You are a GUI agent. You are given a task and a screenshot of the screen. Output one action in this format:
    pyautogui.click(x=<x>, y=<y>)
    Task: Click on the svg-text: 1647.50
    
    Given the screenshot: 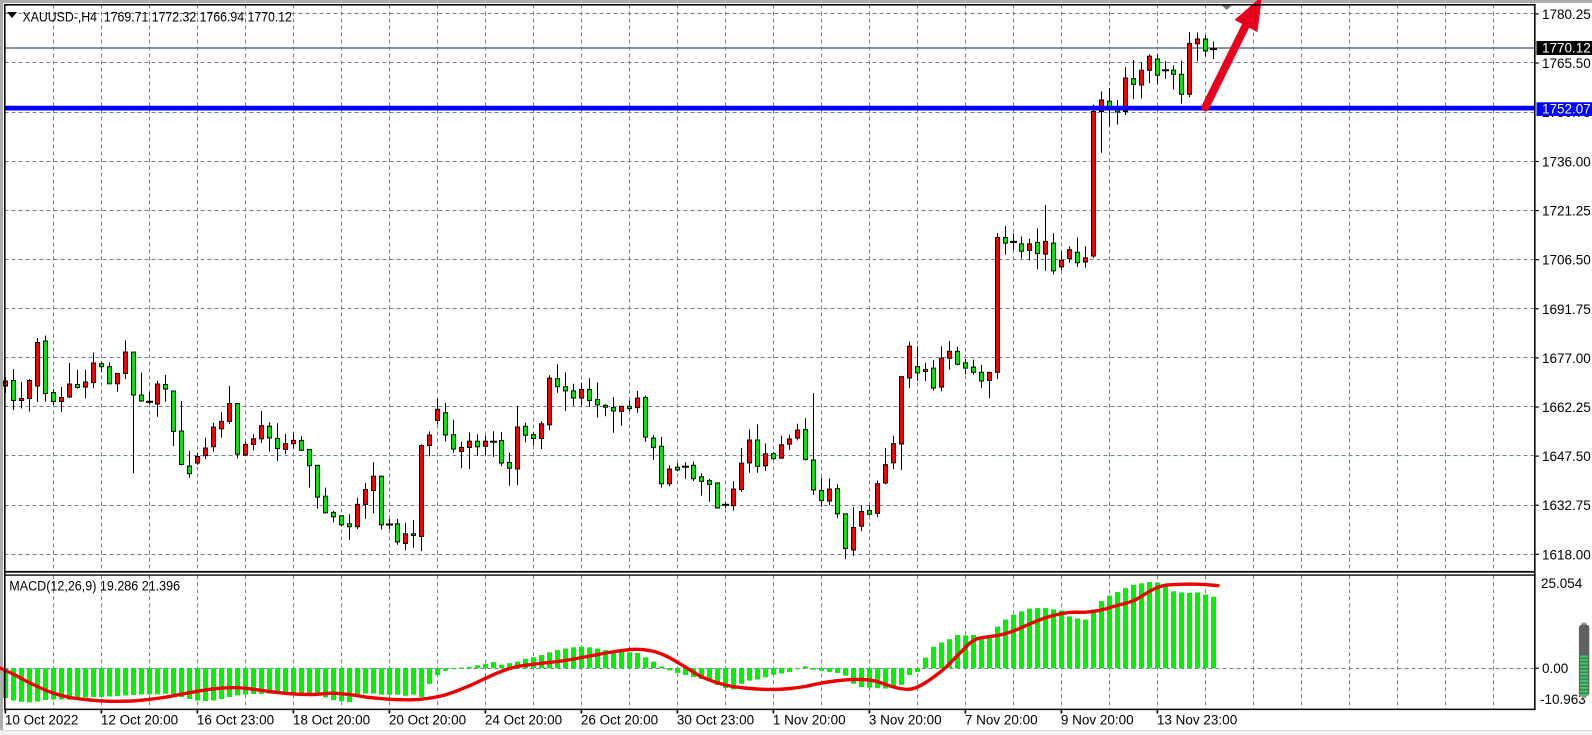 What is the action you would take?
    pyautogui.click(x=1566, y=456)
    